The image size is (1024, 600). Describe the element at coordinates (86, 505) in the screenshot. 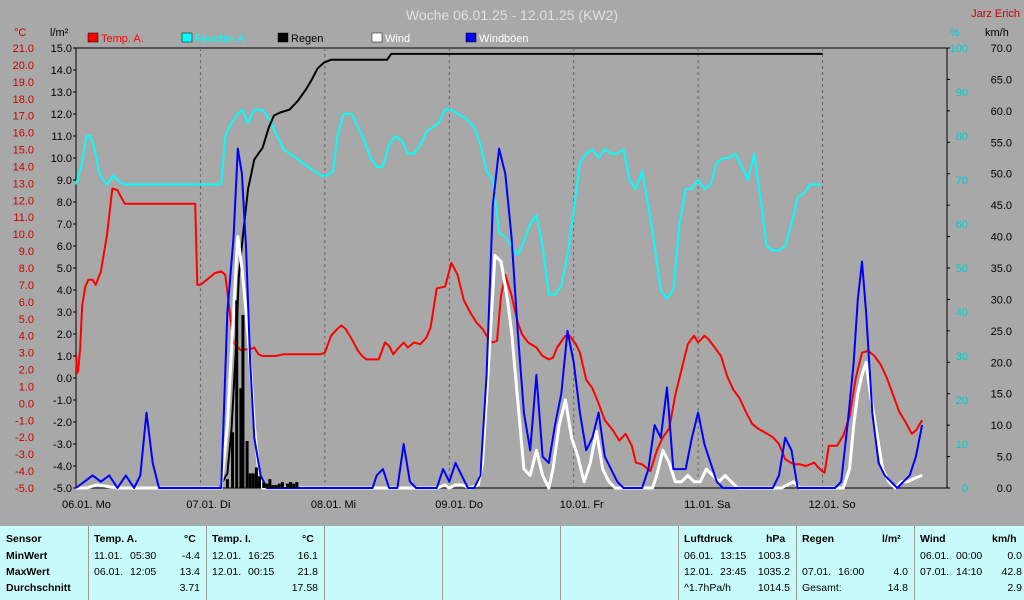

I see `x-tick-label: 06.01. Mo` at that location.